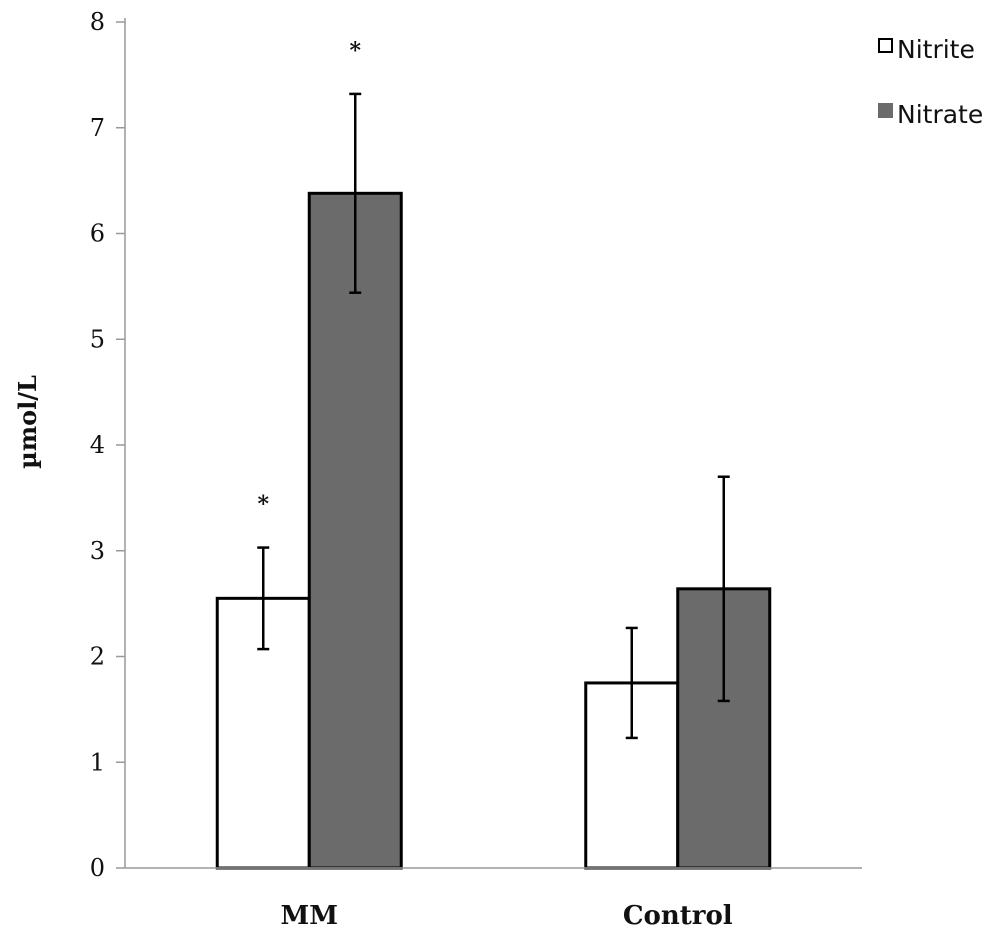 The image size is (1000, 933). What do you see at coordinates (506, 916) in the screenshot?
I see `category-labels: MM Control` at bounding box center [506, 916].